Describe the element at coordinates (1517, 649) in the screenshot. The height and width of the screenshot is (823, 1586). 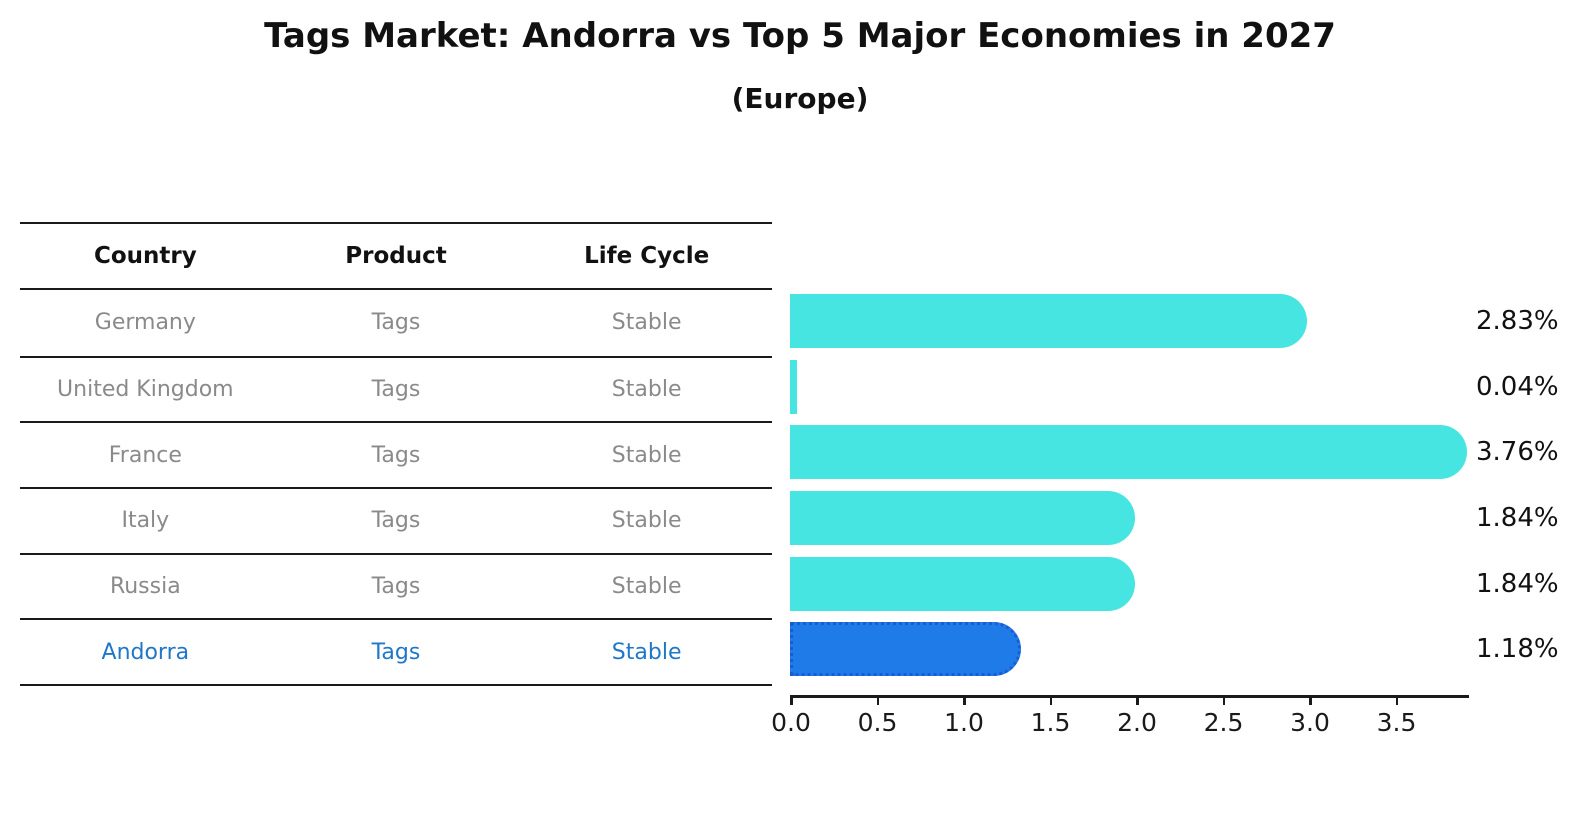
I see `value-label: 1.18%` at that location.